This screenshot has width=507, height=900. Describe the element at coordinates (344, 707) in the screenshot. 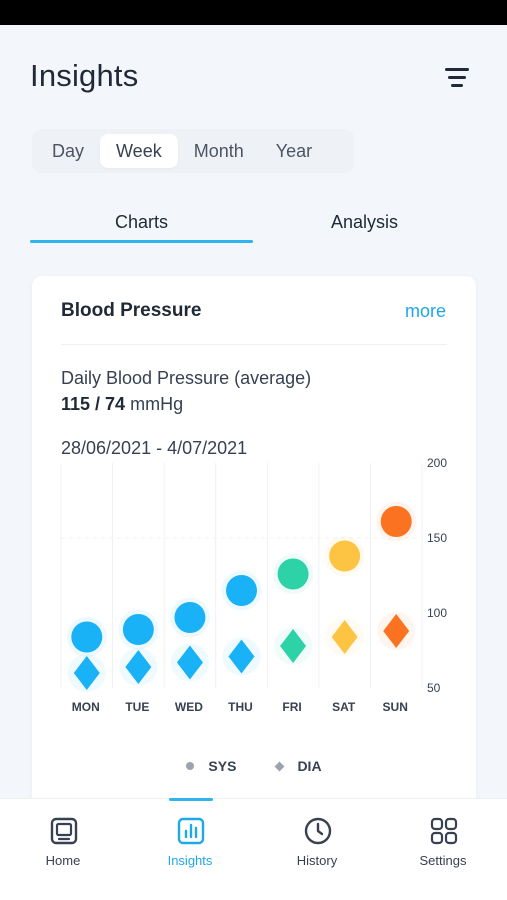

I see `x-tick-label: SAT` at that location.